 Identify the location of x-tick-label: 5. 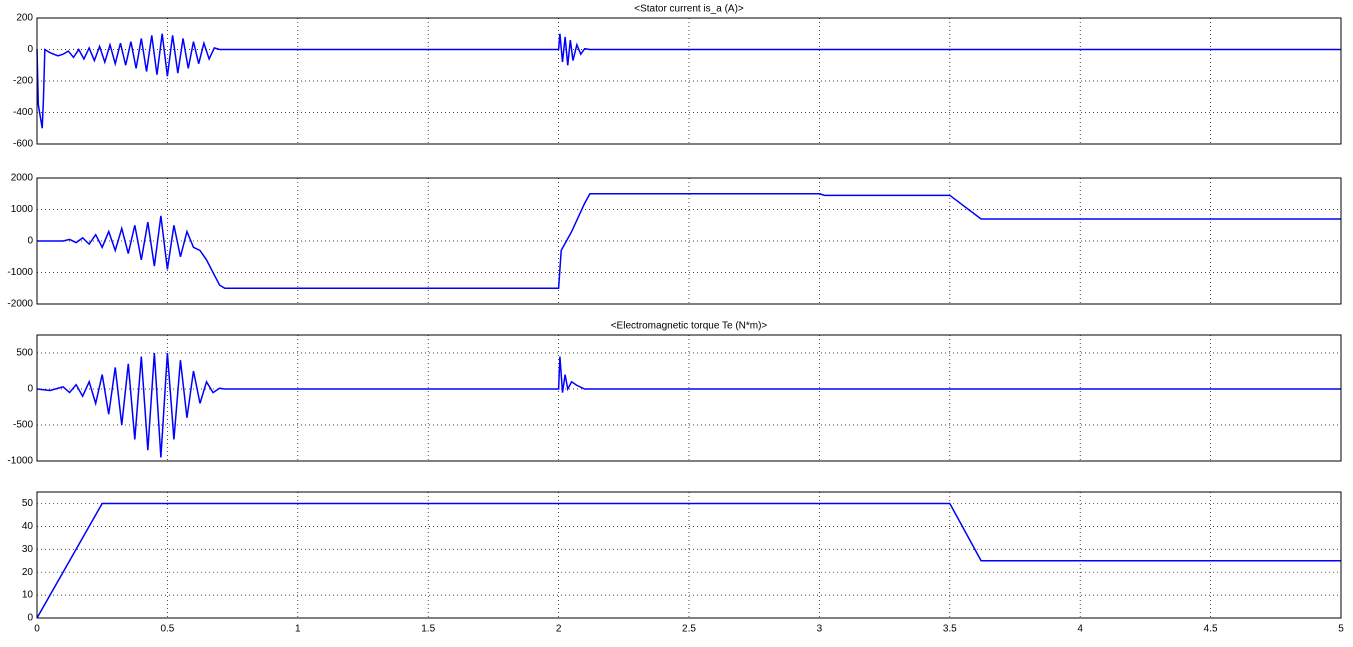
(1341, 629).